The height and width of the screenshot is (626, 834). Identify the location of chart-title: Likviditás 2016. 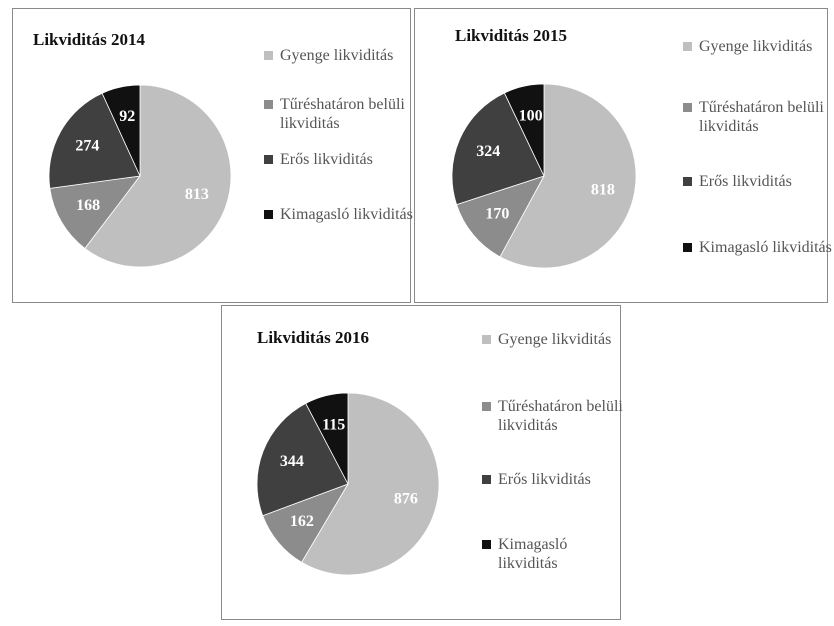
(313, 337).